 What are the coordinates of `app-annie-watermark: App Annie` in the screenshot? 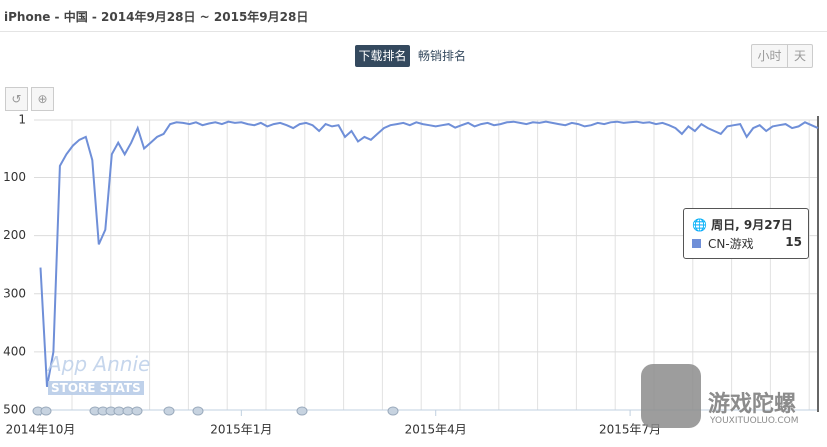 It's located at (99, 364).